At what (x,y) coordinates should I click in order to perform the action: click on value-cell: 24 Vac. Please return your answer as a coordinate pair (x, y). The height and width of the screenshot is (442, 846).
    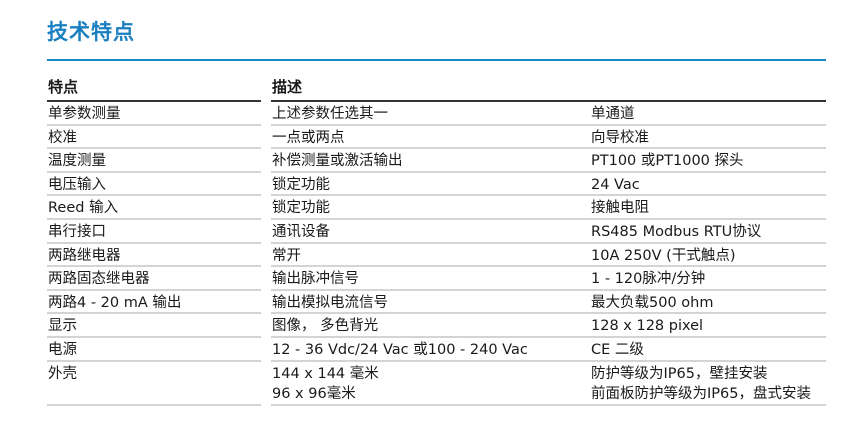
    Looking at the image, I should click on (615, 184).